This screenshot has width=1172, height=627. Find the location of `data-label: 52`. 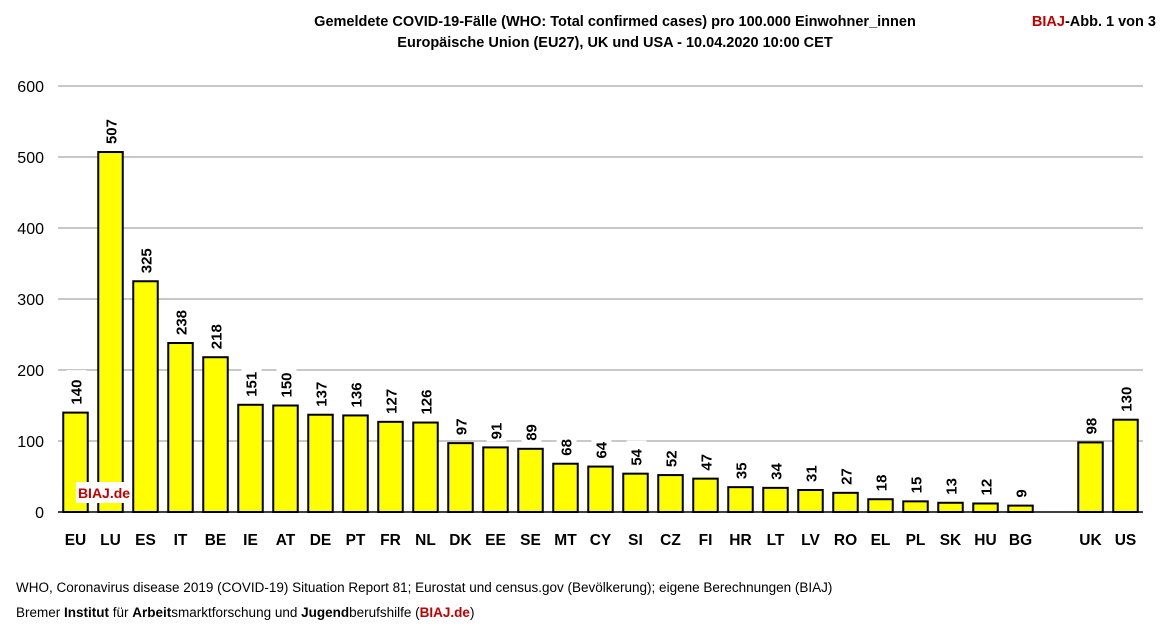

data-label: 52 is located at coordinates (672, 458).